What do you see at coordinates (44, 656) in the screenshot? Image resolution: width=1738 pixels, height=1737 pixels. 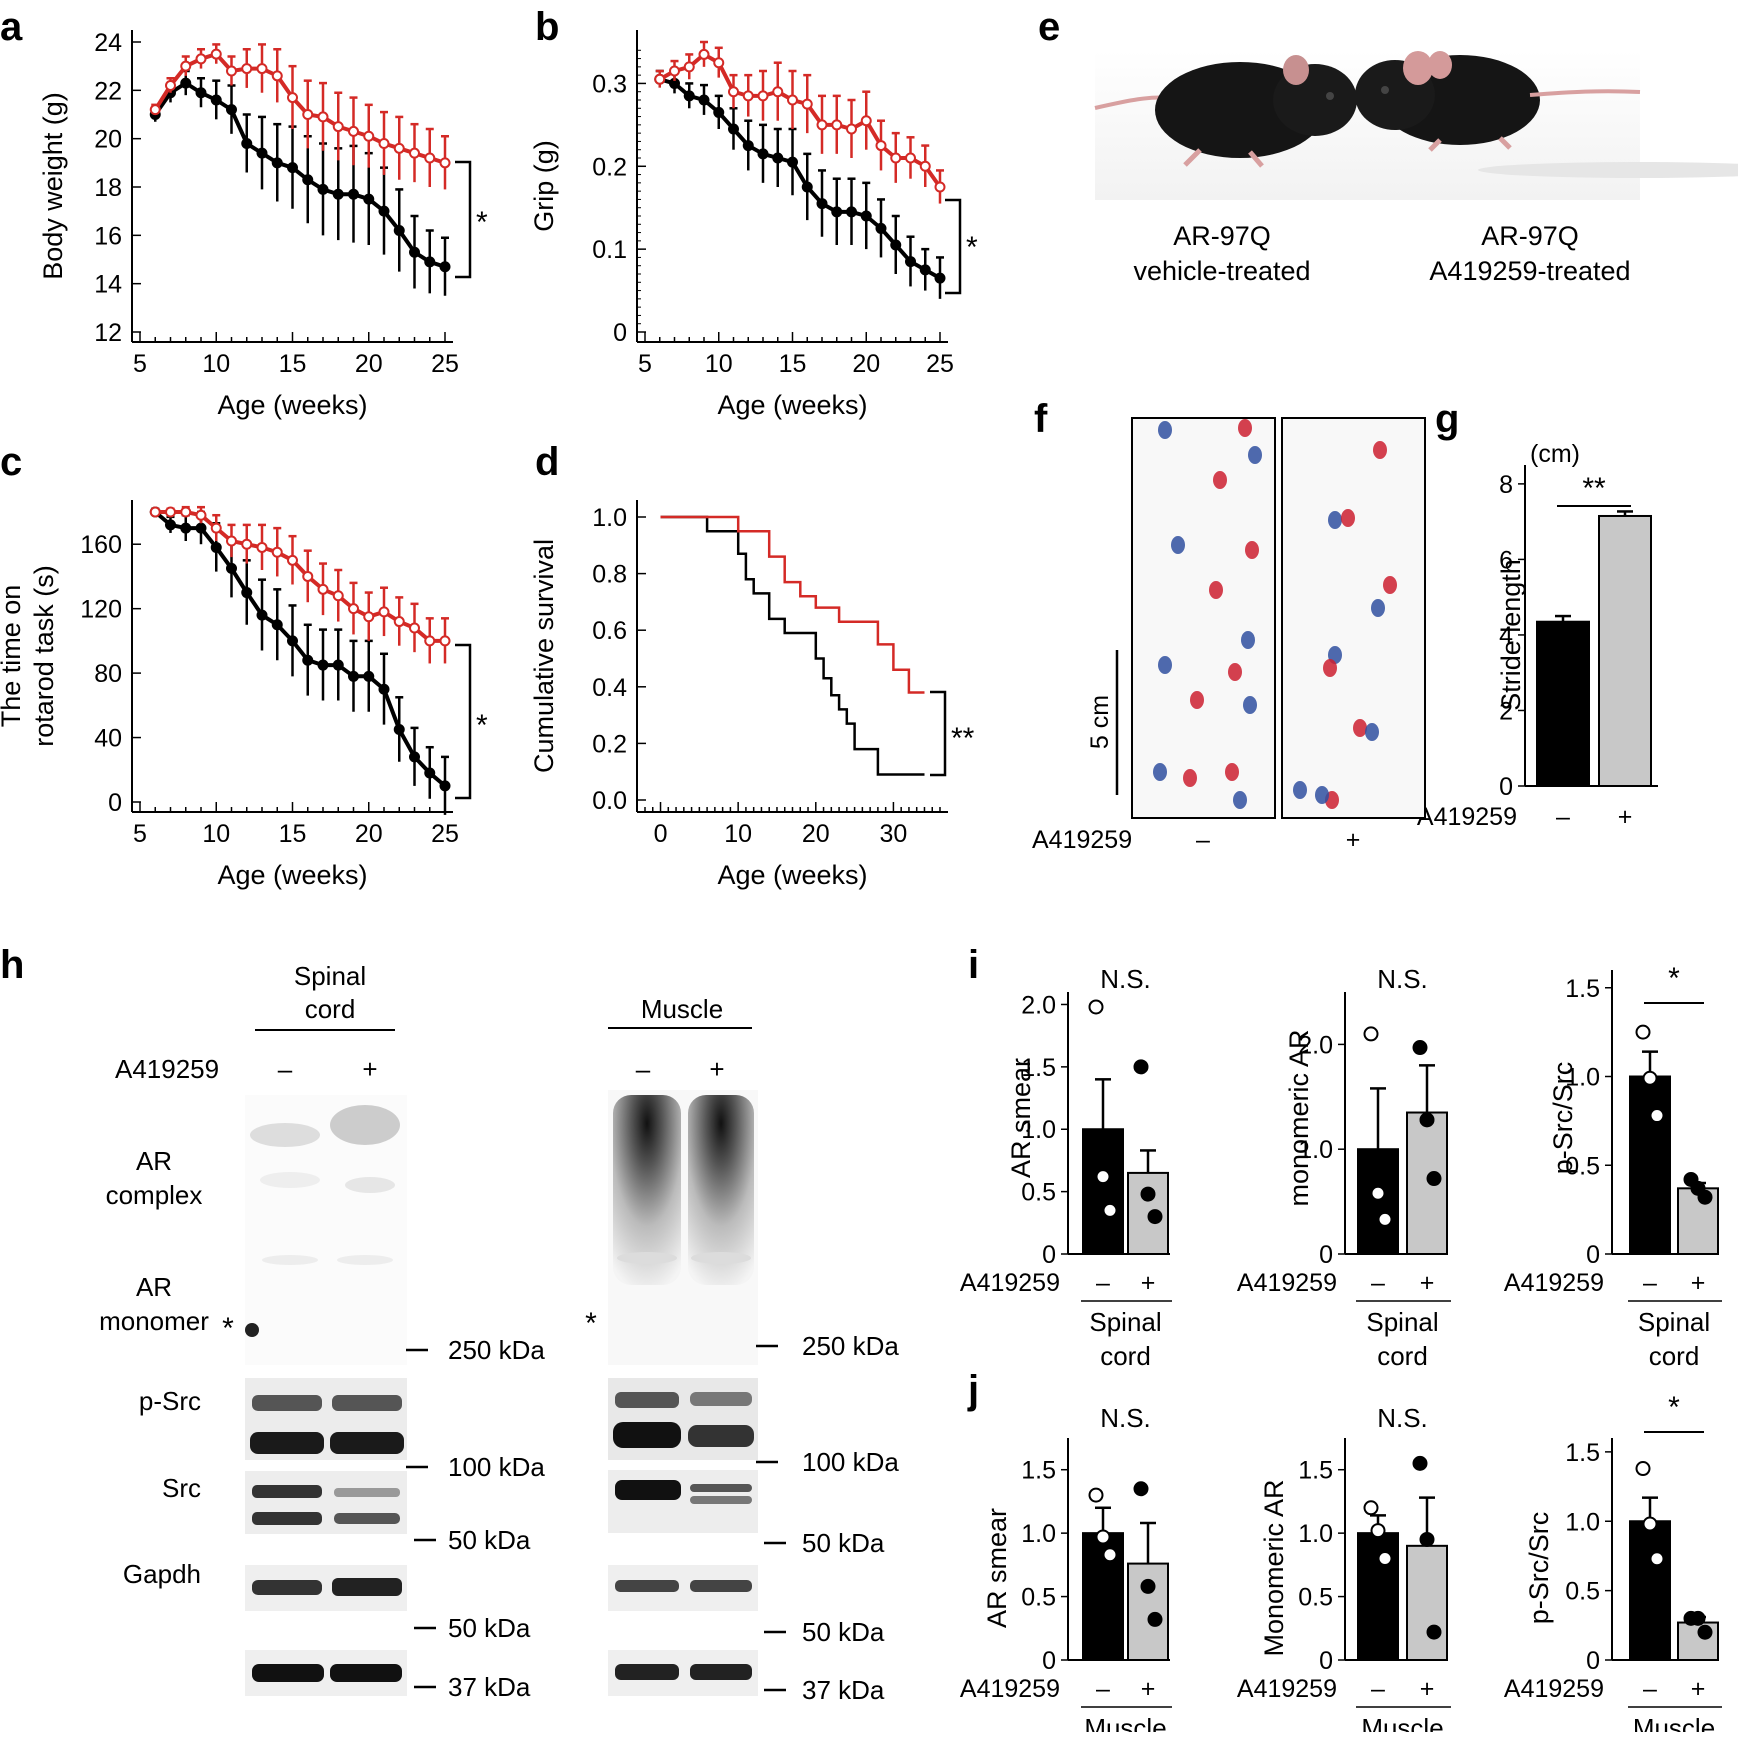 I see `y-axis-label-line-2: rotarod task (s)` at bounding box center [44, 656].